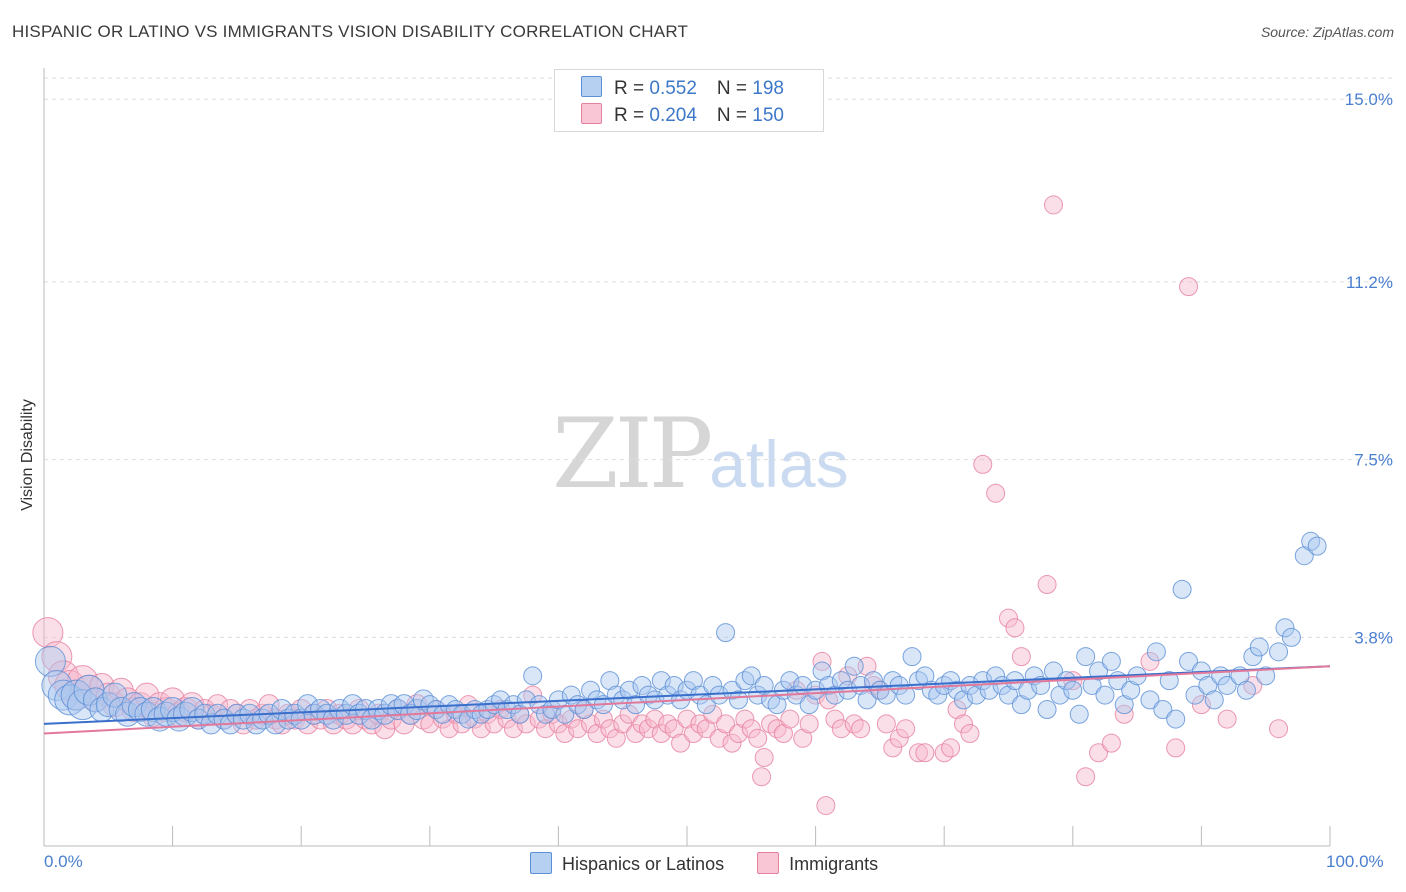 Image resolution: width=1406 pixels, height=892 pixels. What do you see at coordinates (632, 115) in the screenshot?
I see `r-label: R =` at bounding box center [632, 115].